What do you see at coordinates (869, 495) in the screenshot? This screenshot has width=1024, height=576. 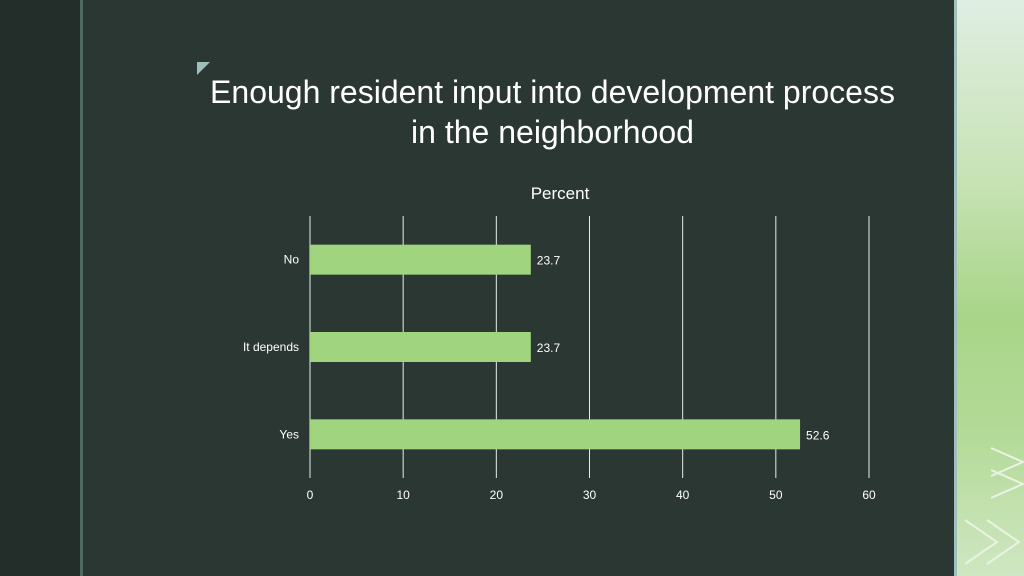 I see `x-tick-label: 60` at bounding box center [869, 495].